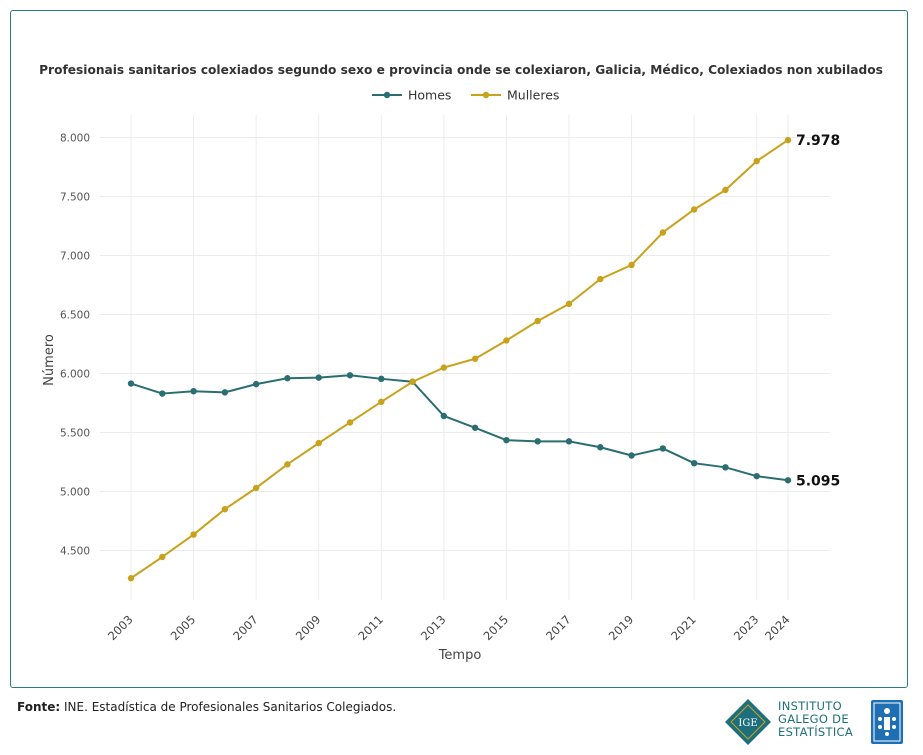 Image resolution: width=923 pixels, height=755 pixels. I want to click on ige-logo-text: INSTITUTO GALEGO DE ESTATÍSTICA, so click(815, 719).